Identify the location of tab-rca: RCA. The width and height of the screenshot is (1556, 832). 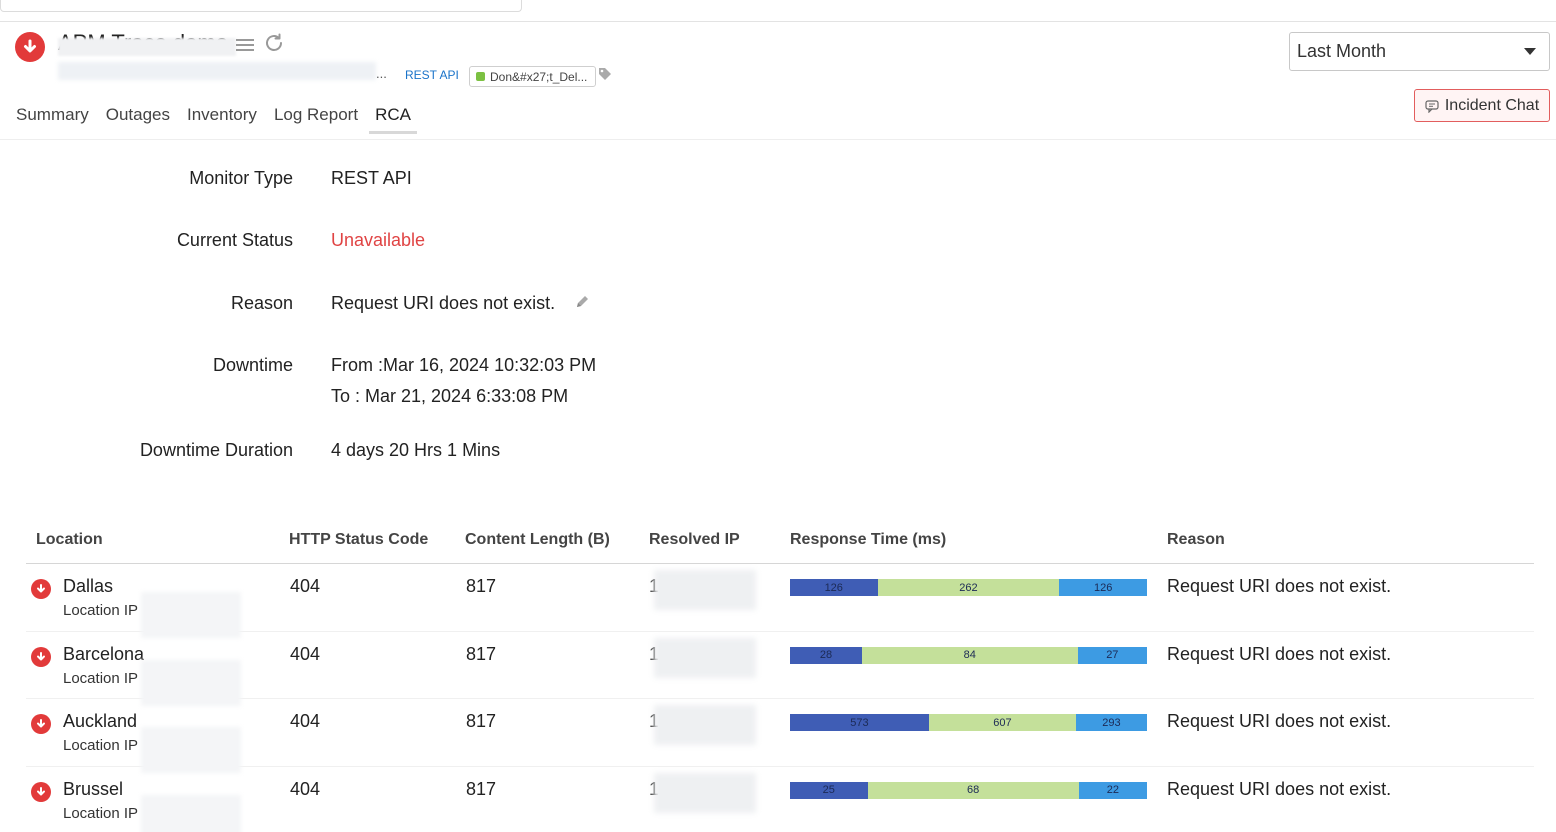
(393, 119).